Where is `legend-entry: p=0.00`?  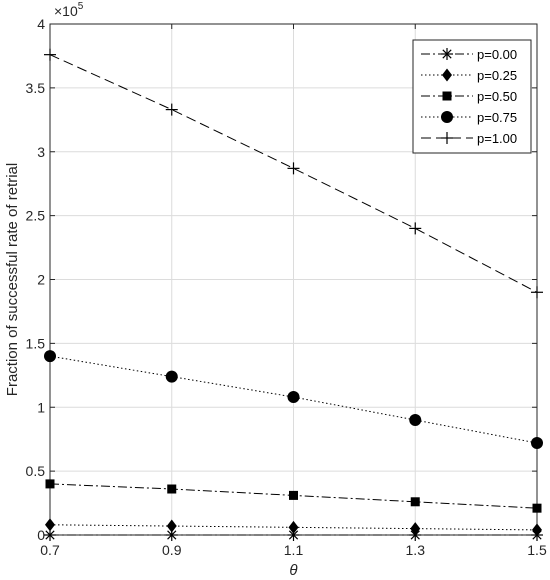 legend-entry: p=0.00 is located at coordinates (469, 54).